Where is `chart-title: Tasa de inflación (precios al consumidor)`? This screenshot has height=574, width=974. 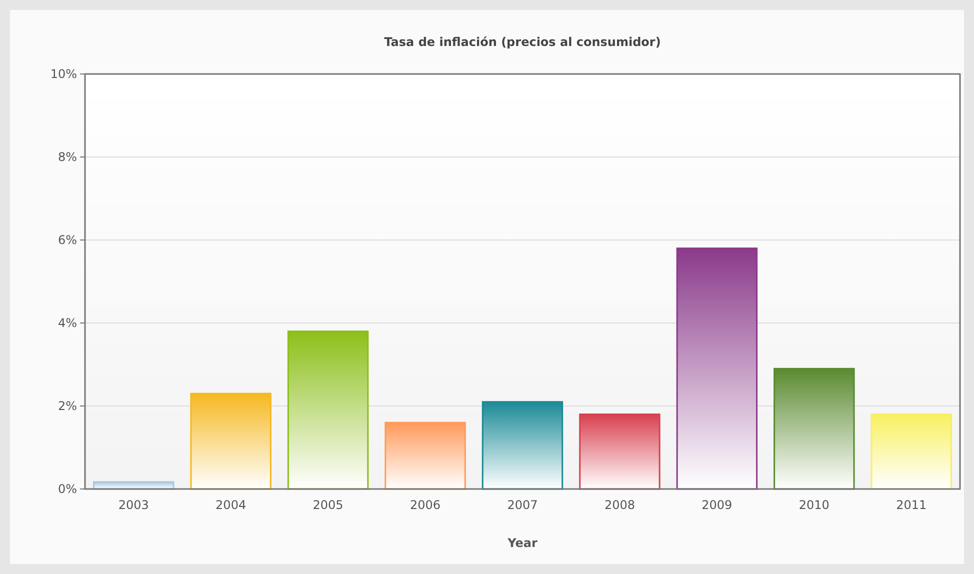
chart-title: Tasa de inflación (precios al consumidor) is located at coordinates (522, 42).